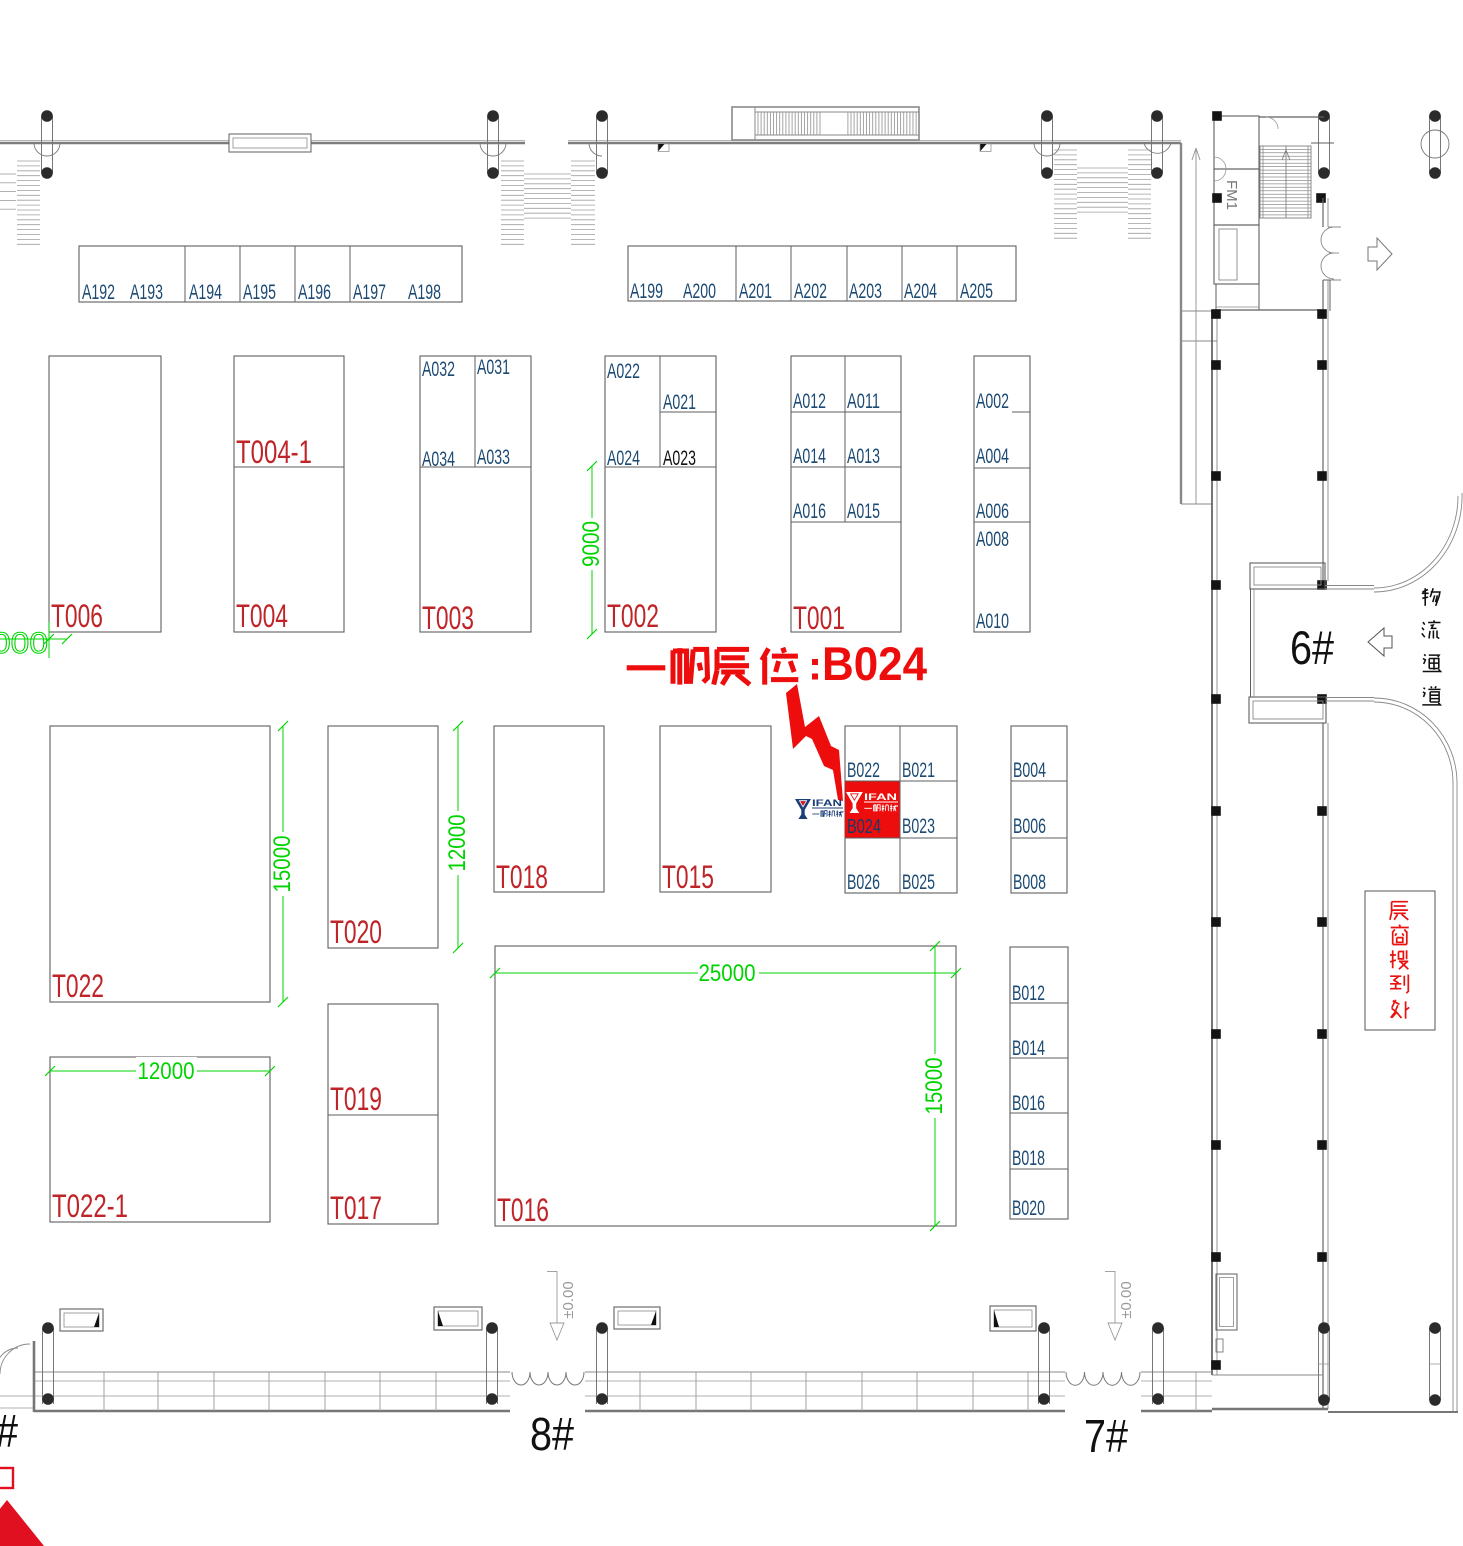 The width and height of the screenshot is (1463, 1546). What do you see at coordinates (356, 1208) in the screenshot?
I see `svg-text: T017` at bounding box center [356, 1208].